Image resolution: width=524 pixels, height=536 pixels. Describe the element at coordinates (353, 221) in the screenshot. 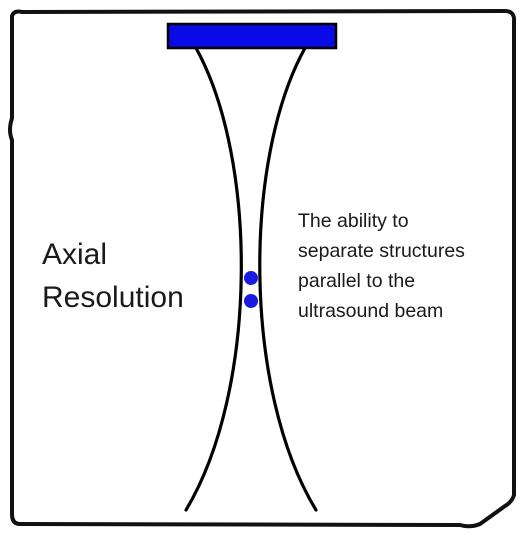

I see `definition-line-1: The ability to` at that location.